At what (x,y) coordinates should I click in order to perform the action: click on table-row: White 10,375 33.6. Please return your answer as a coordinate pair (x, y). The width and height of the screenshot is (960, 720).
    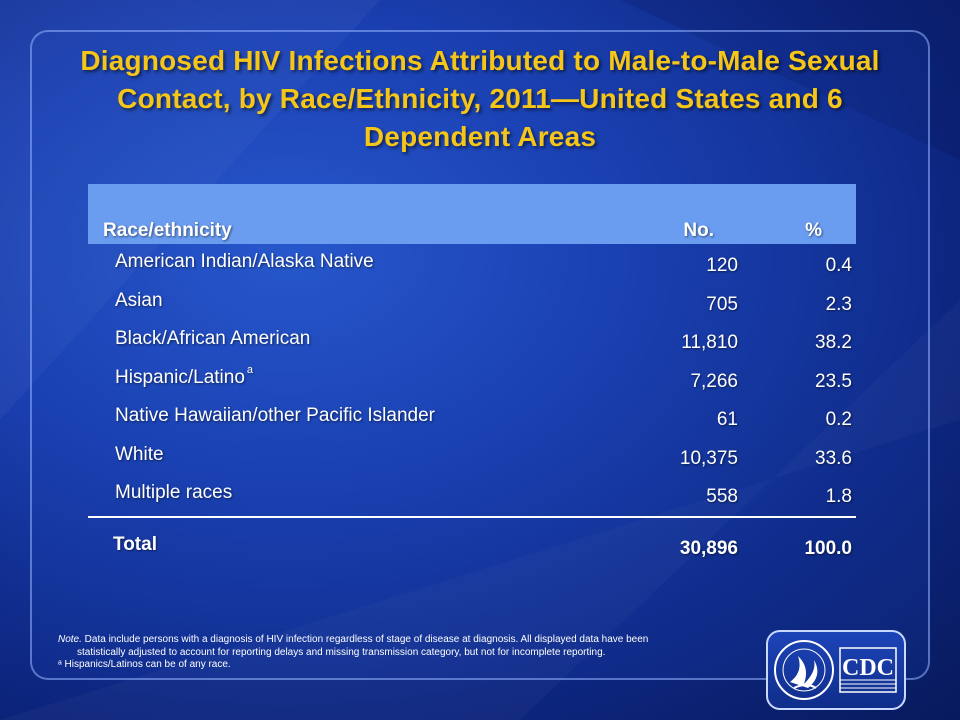
    Looking at the image, I should click on (472, 456).